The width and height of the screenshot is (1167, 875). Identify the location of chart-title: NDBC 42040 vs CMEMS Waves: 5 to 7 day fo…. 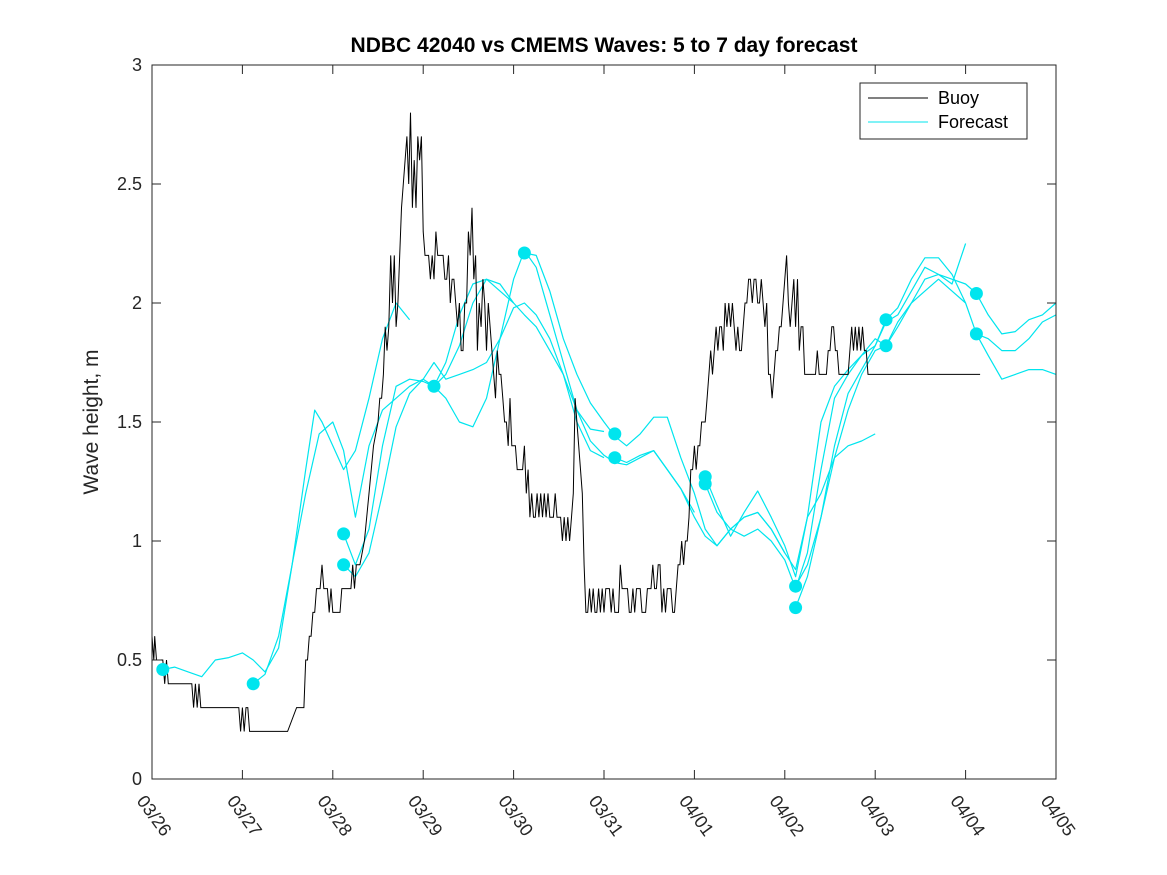
(604, 45).